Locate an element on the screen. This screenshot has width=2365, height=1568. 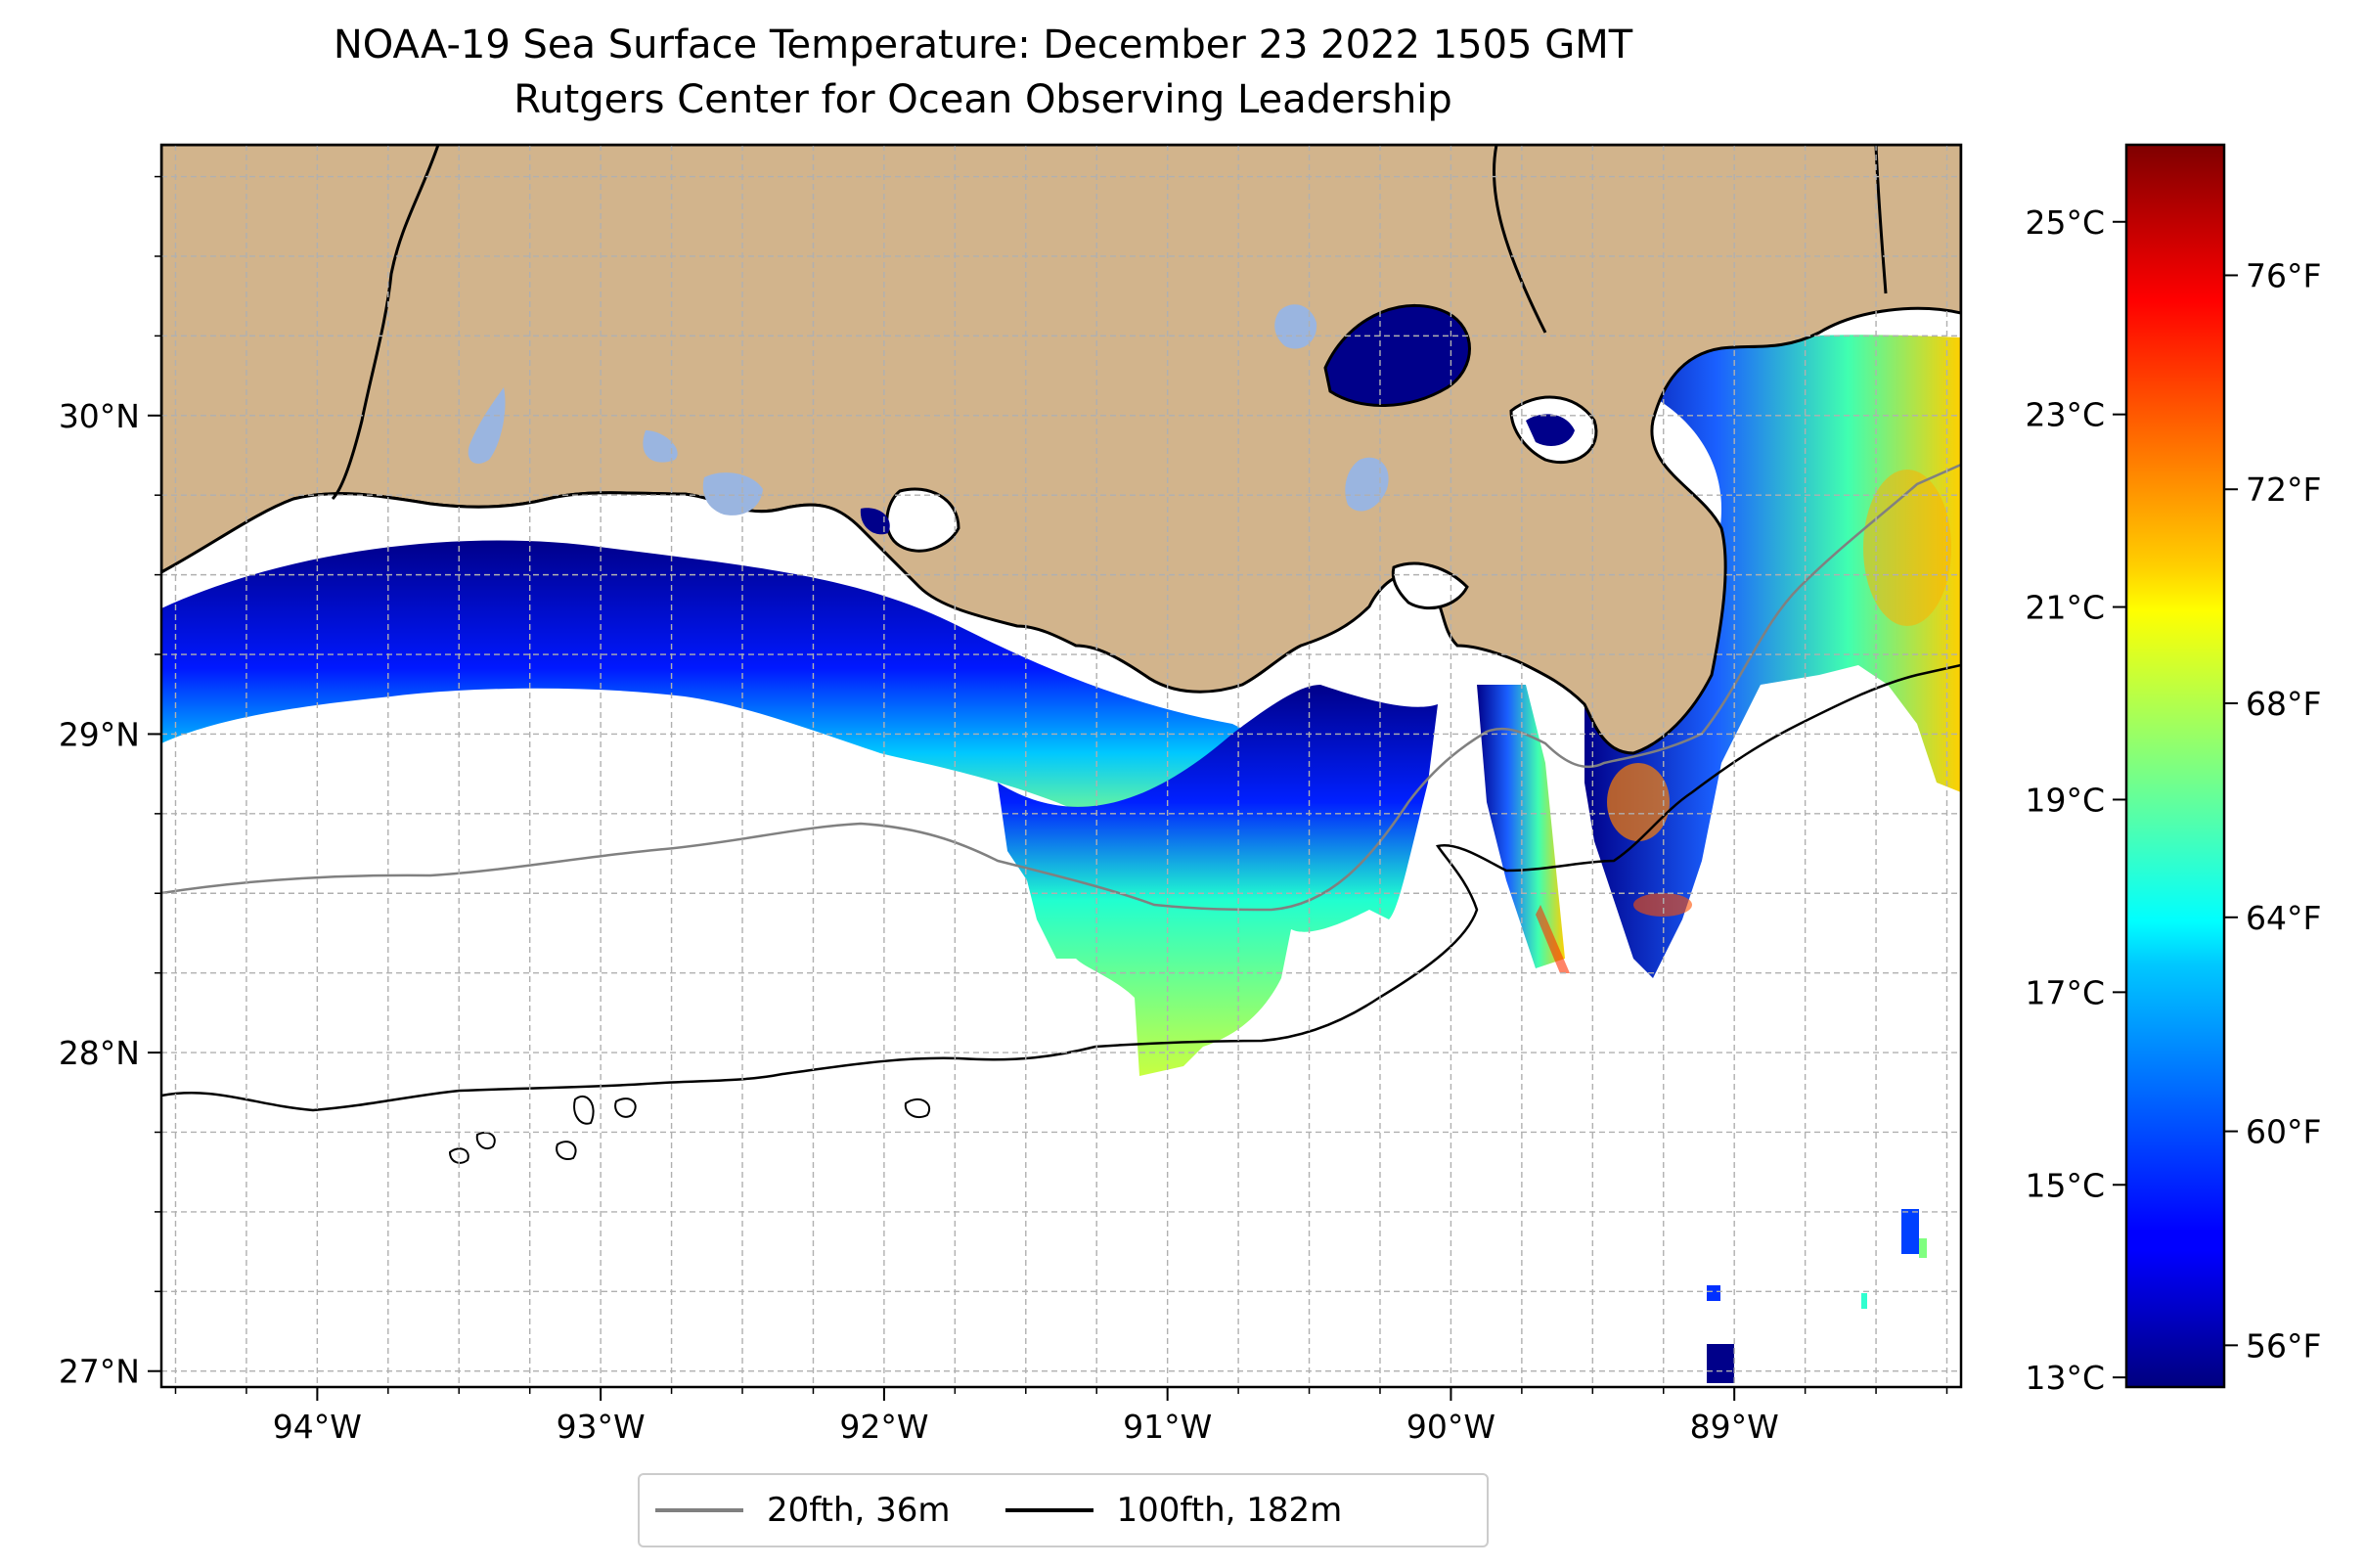
lon-tick-label: 94°W is located at coordinates (317, 1427).